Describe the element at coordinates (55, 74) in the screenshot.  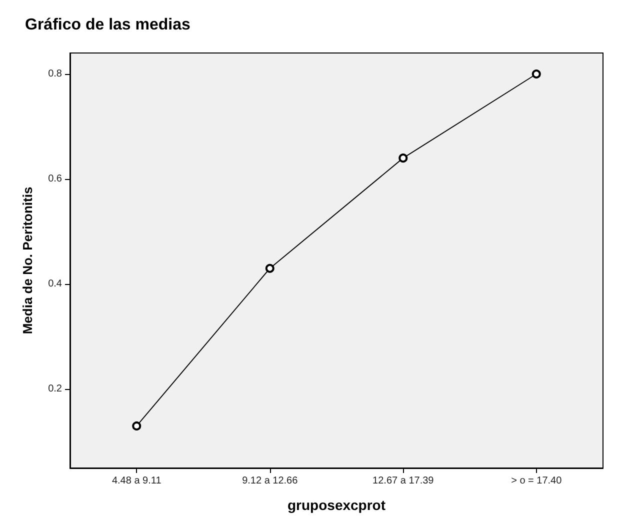
I see `y-tick-label: 0.8` at that location.